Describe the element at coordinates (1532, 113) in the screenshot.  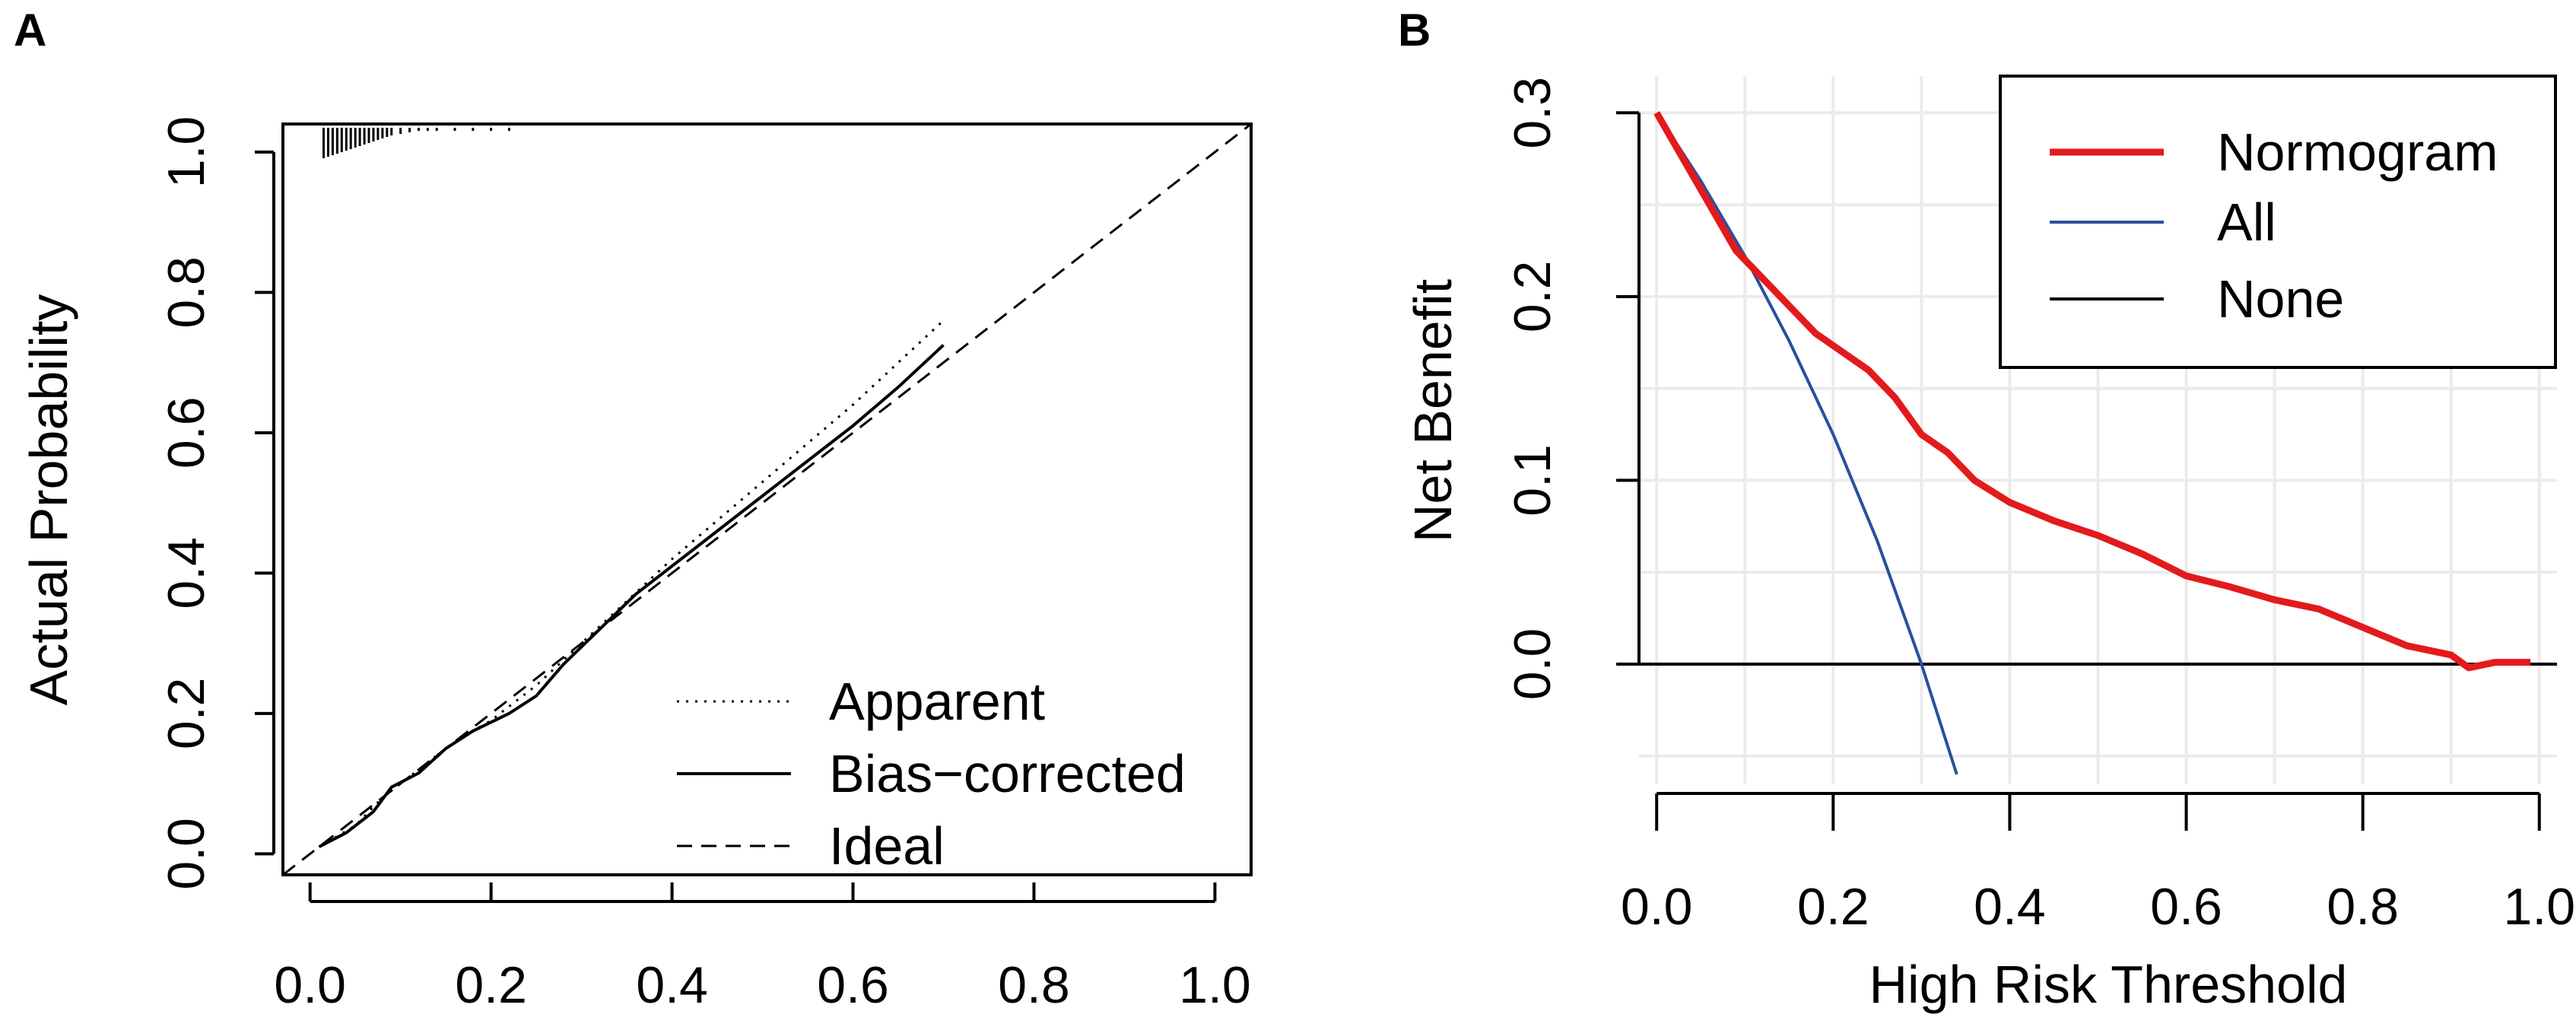
I see `panel-b-y-tick-label: 0.3` at that location.